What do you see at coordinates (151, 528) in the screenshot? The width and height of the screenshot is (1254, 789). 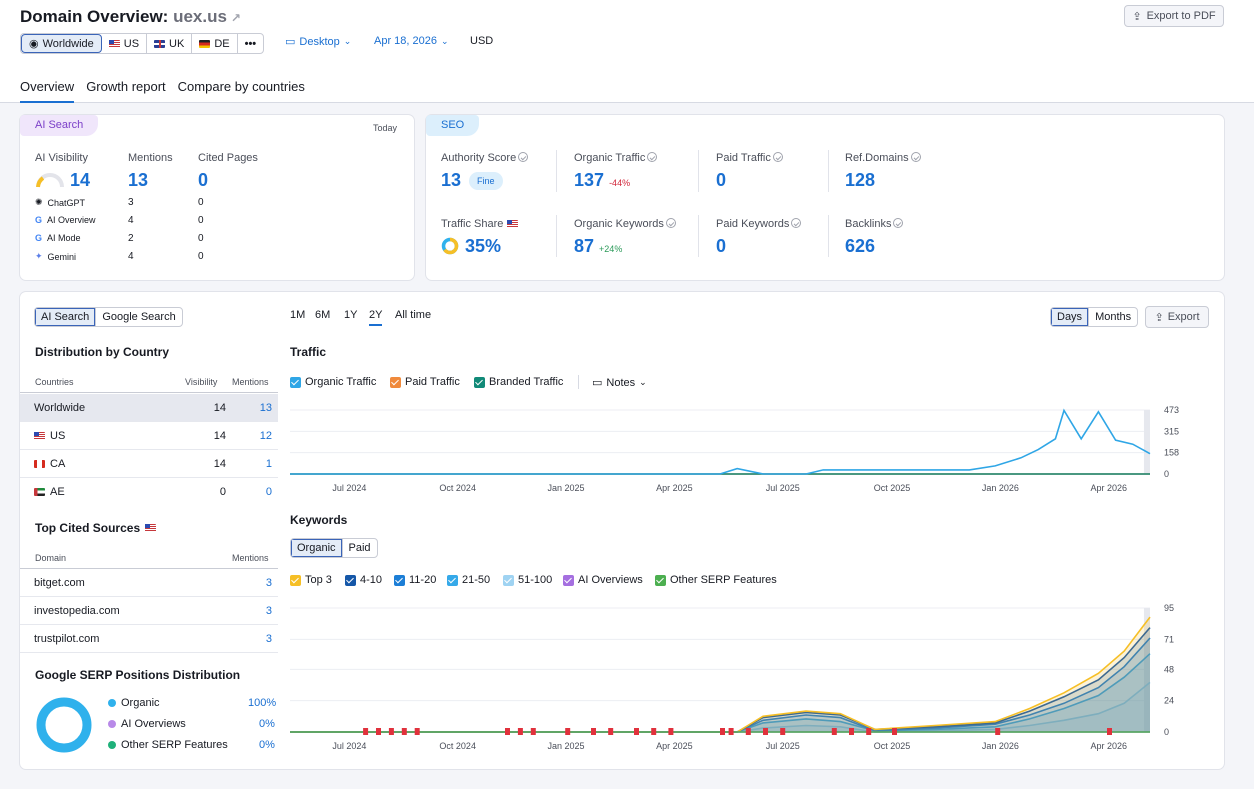 I see `us-flag-icon` at bounding box center [151, 528].